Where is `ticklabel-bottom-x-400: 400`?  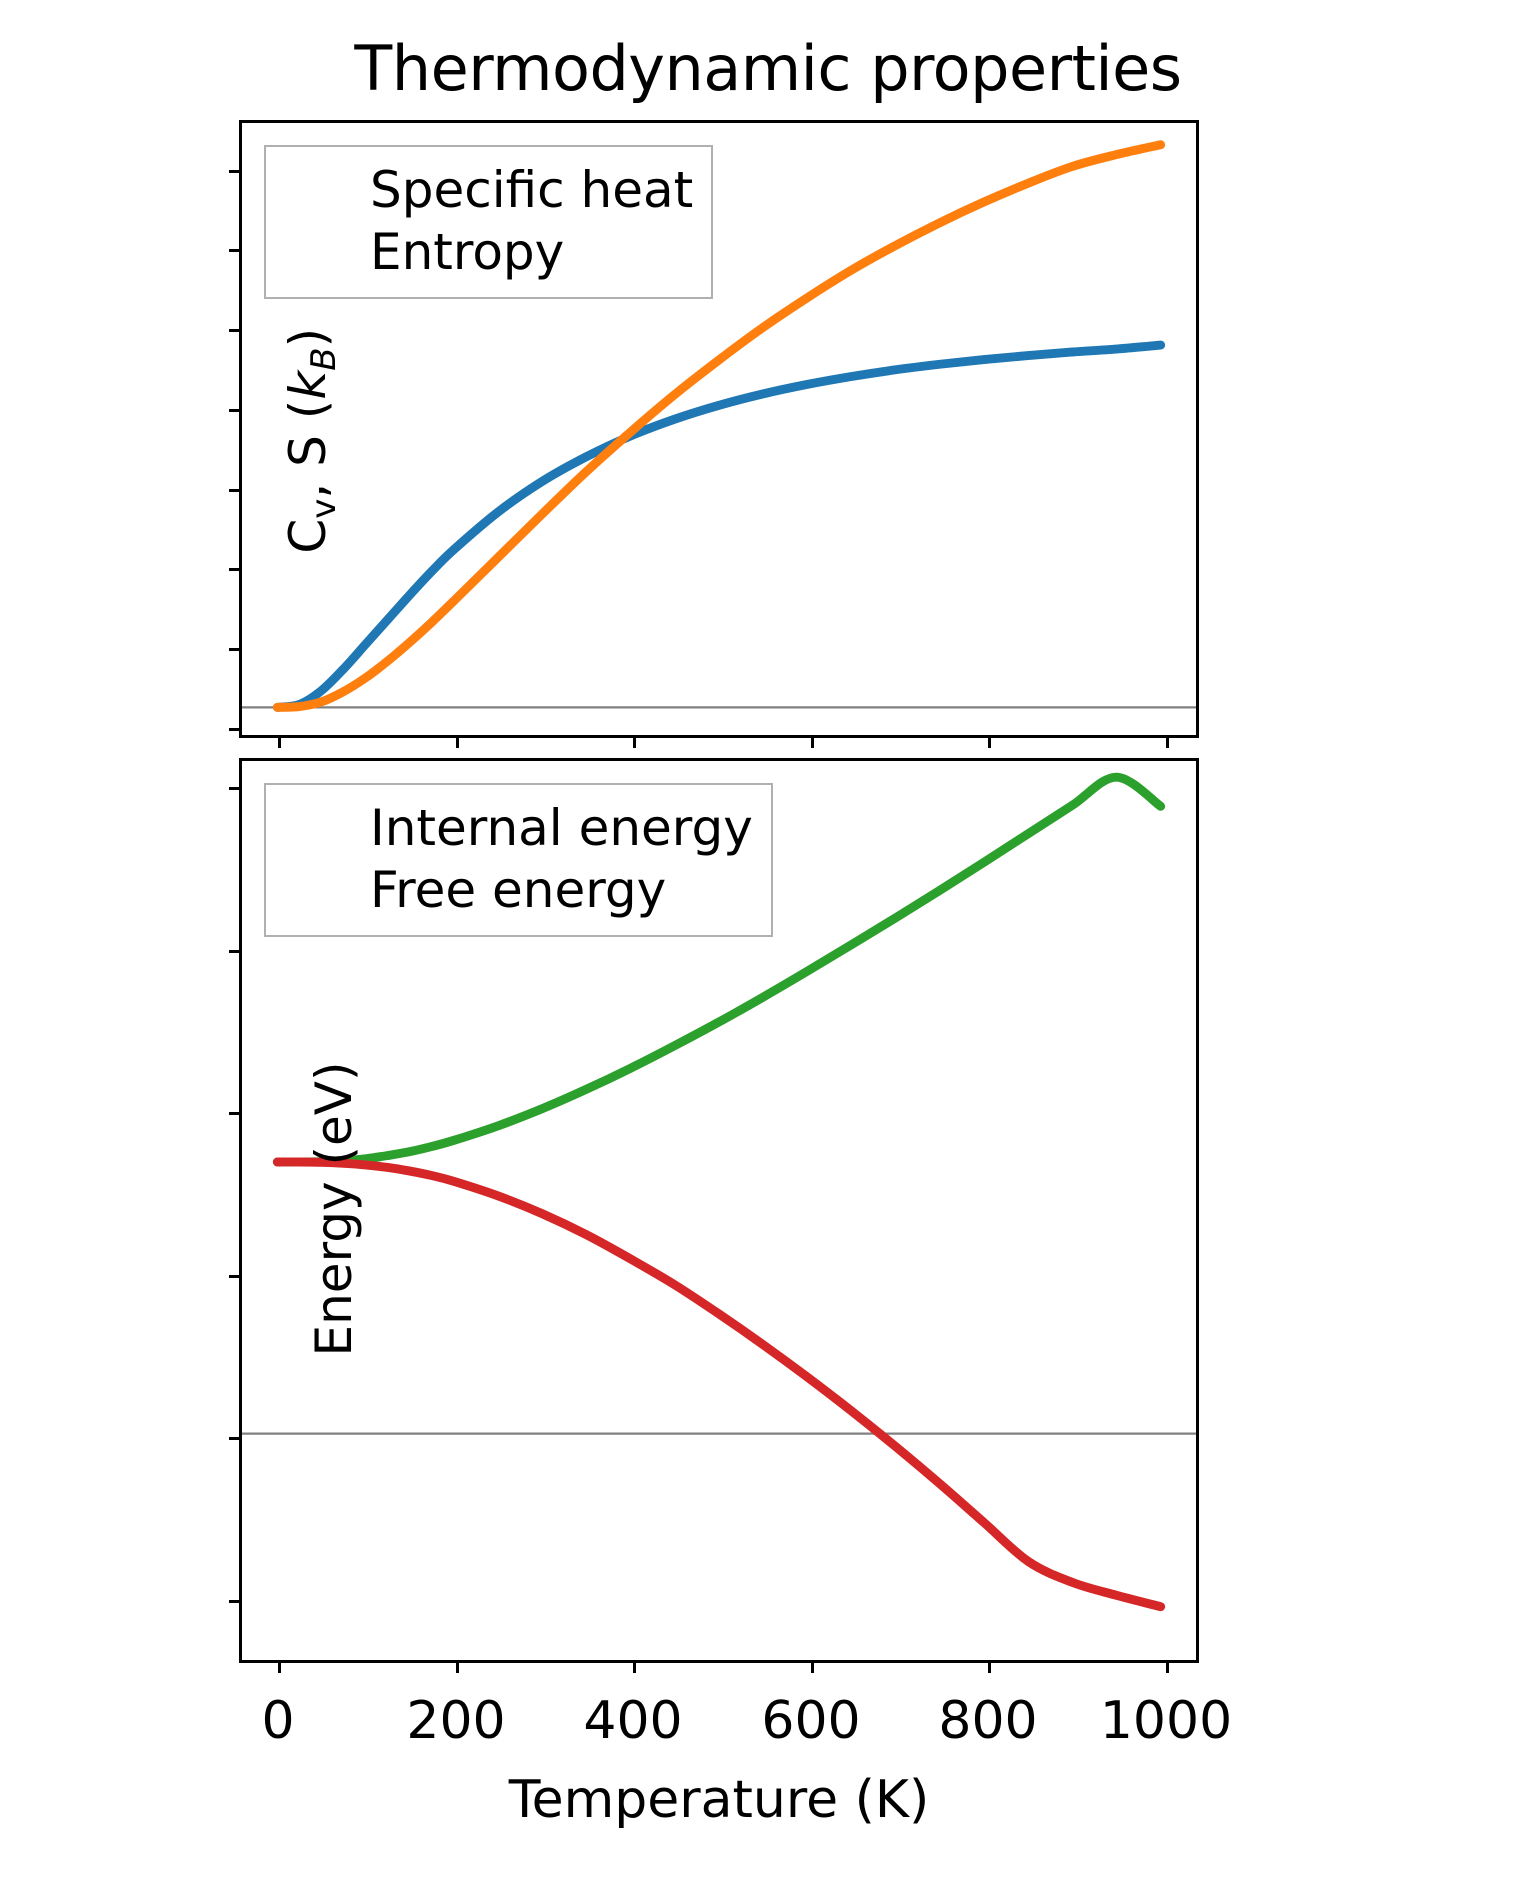
ticklabel-bottom-x-400: 400 is located at coordinates (633, 1721).